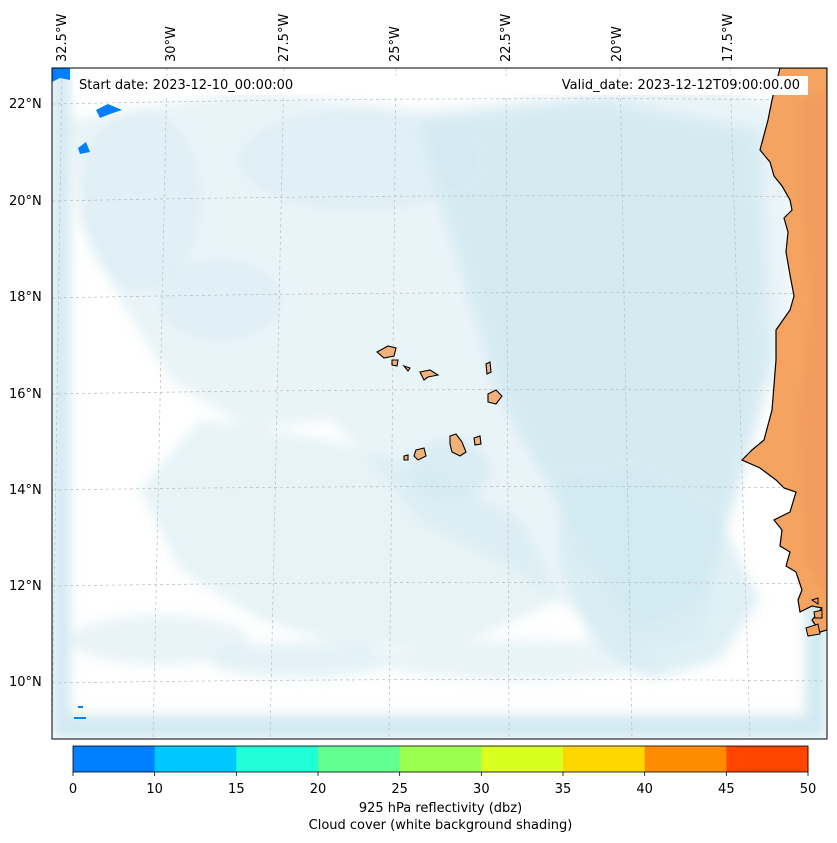 This screenshot has width=837, height=843. I want to click on valid-date-label: Valid_date: 2023-12-12T09:00:00.00, so click(680, 85).